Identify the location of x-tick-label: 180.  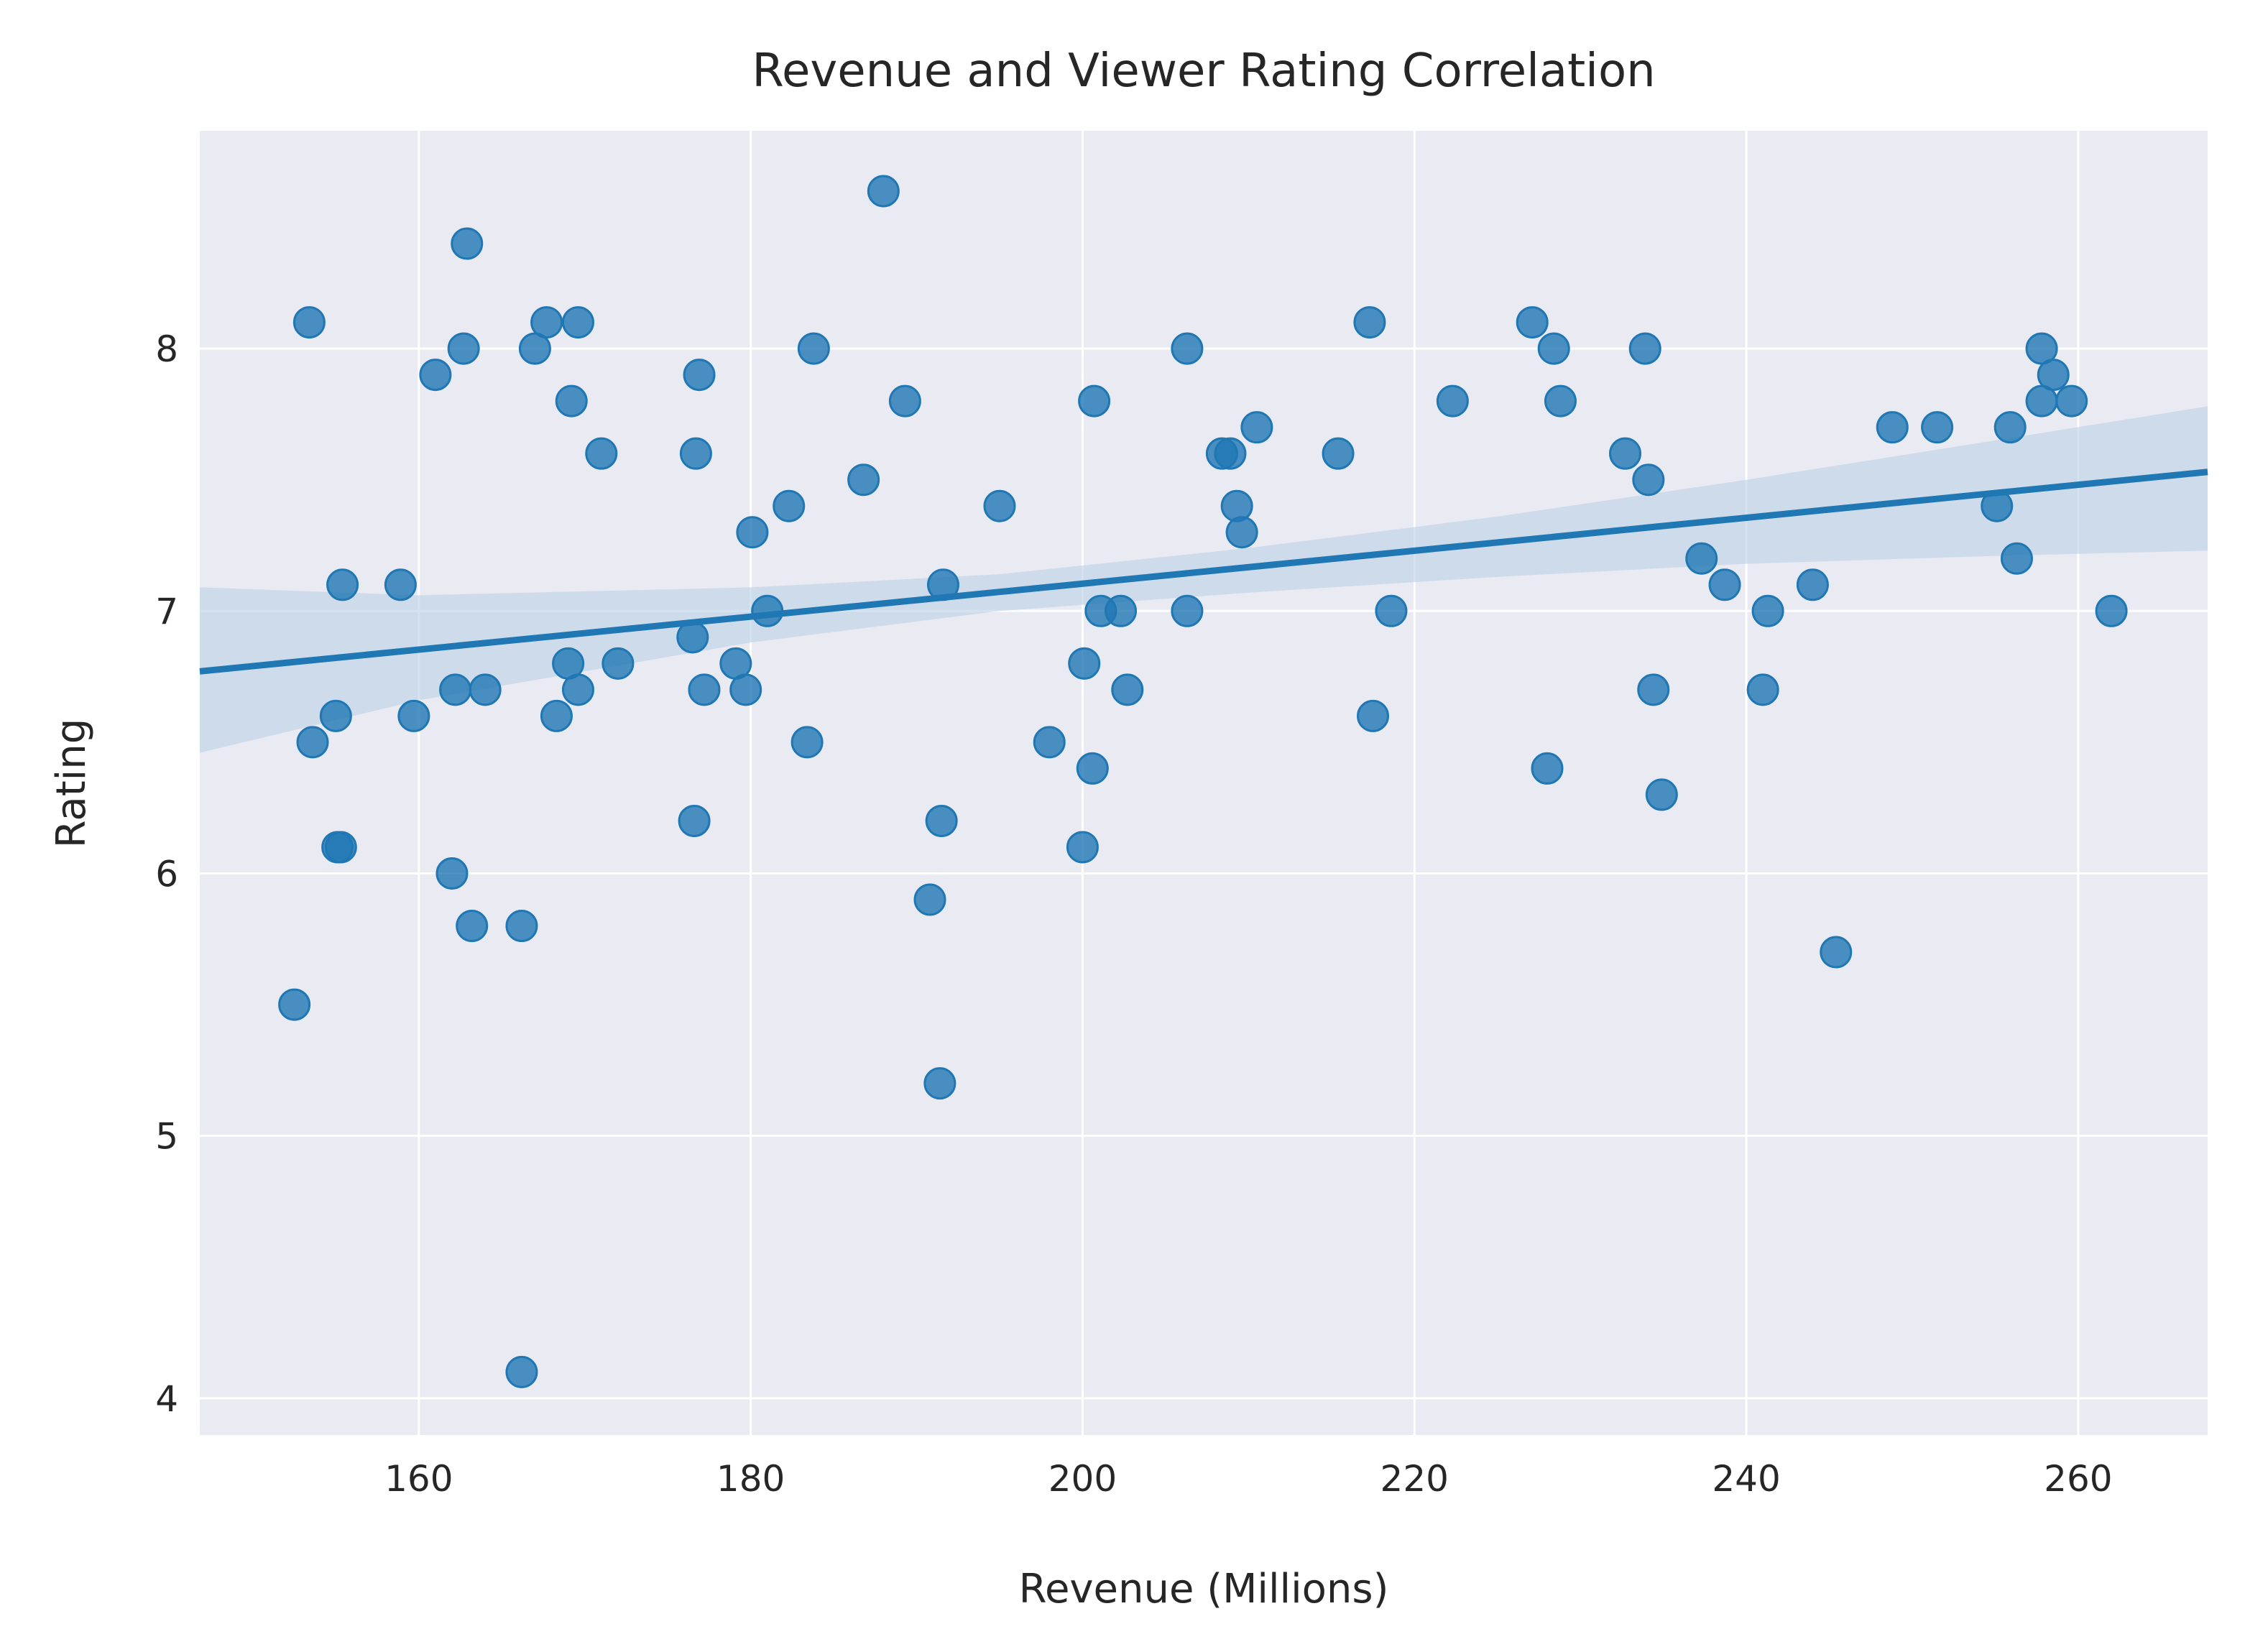
(751, 1479).